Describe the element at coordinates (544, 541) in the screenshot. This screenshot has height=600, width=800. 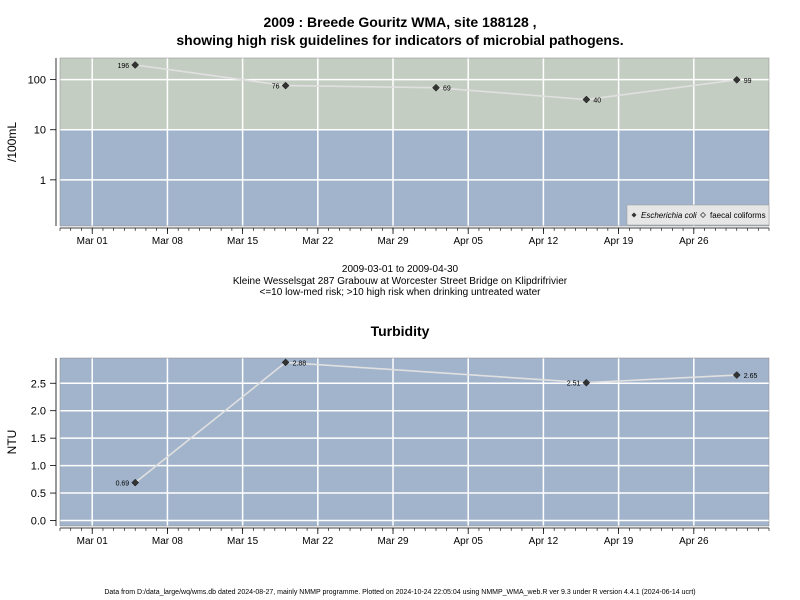
I see `p2-x-tick-label: Apr 12` at that location.